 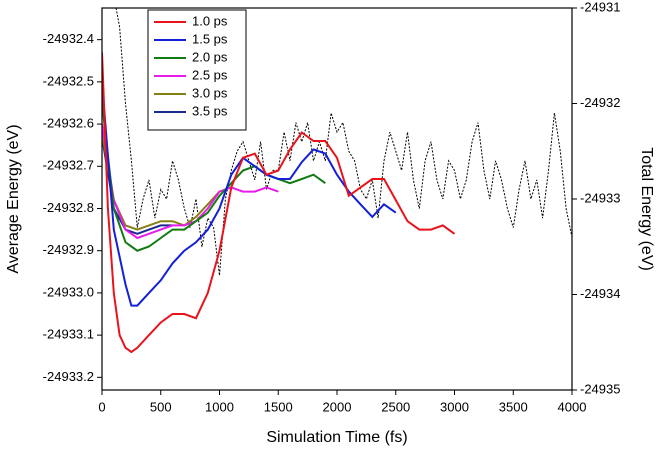 I want to click on x-tick-label: 4000, so click(x=572, y=406).